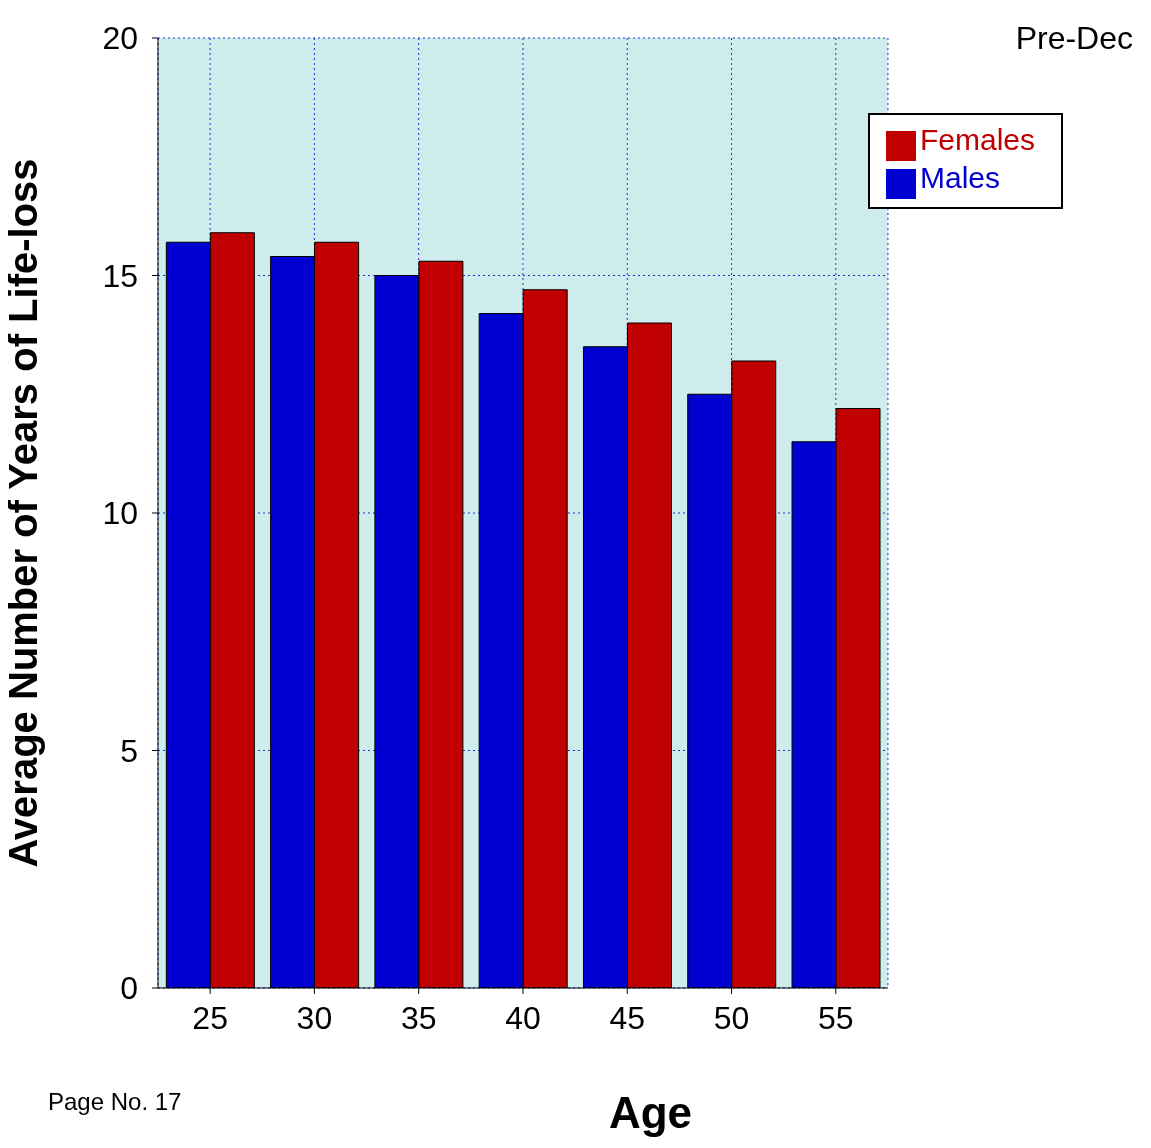 The width and height of the screenshot is (1151, 1148). I want to click on y-axis-title: Average Number of Years of Life-loss, so click(23, 513).